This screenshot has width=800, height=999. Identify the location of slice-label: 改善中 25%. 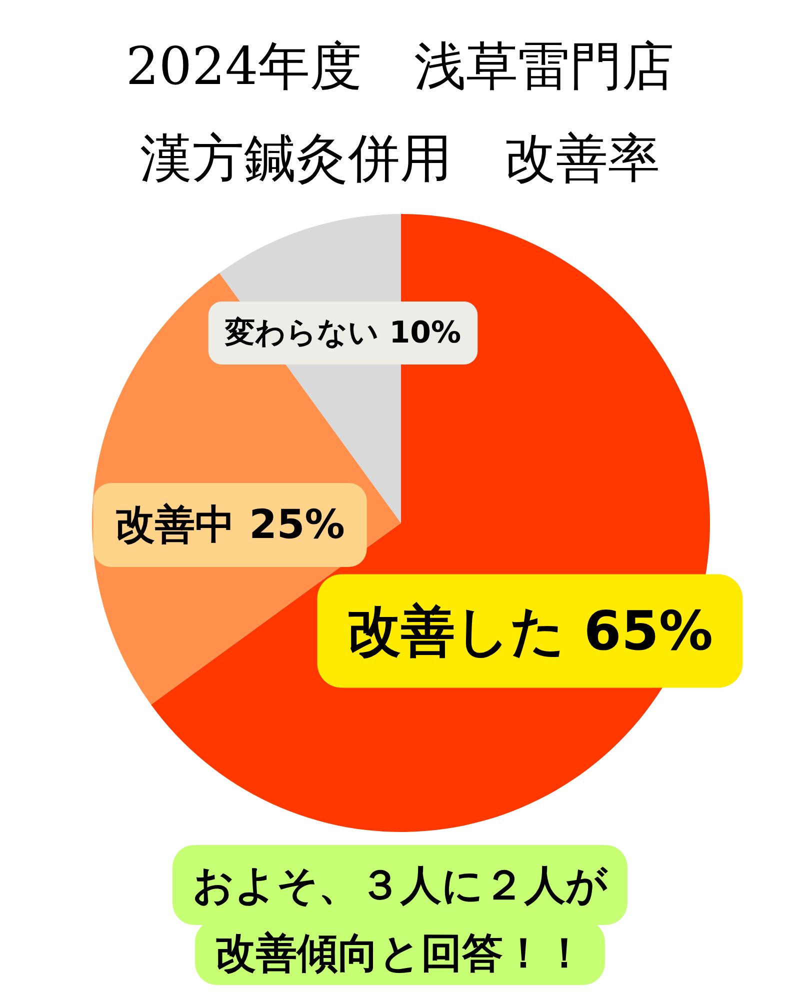
(230, 525).